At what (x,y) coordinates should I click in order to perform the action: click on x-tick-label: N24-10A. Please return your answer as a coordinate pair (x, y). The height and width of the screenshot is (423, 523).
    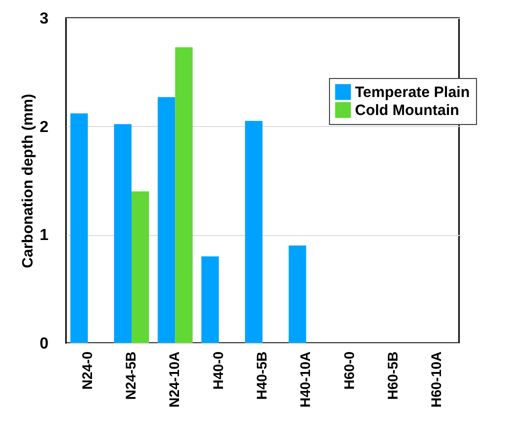
    Looking at the image, I should click on (174, 380).